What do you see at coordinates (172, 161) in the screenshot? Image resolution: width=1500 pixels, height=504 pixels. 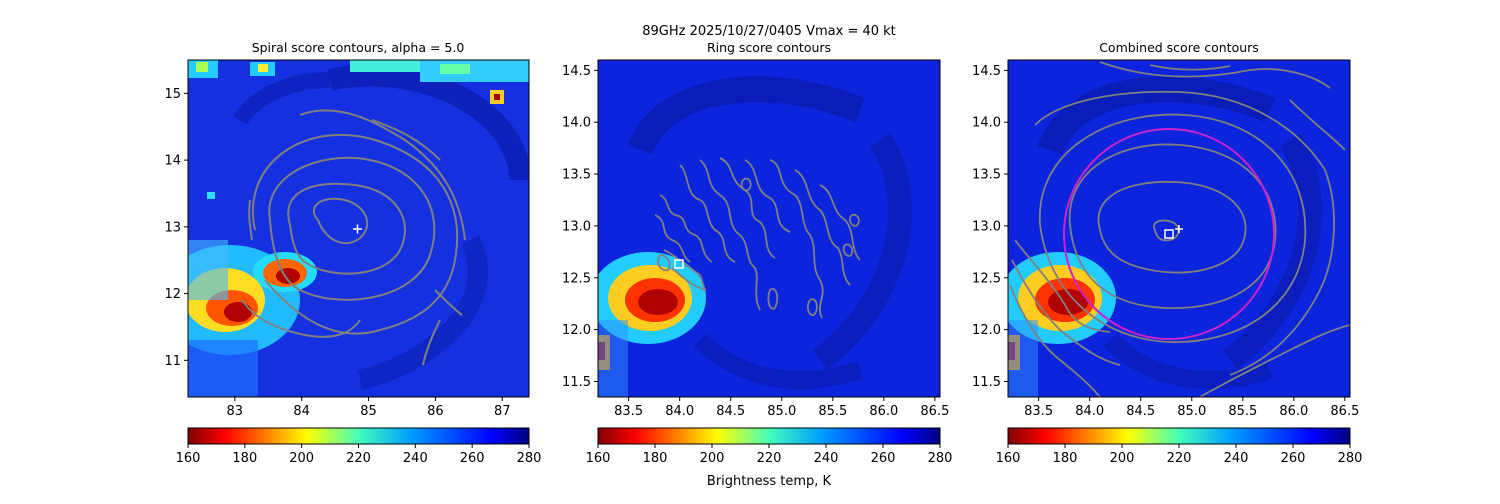 I see `y-tick-label: 14` at bounding box center [172, 161].